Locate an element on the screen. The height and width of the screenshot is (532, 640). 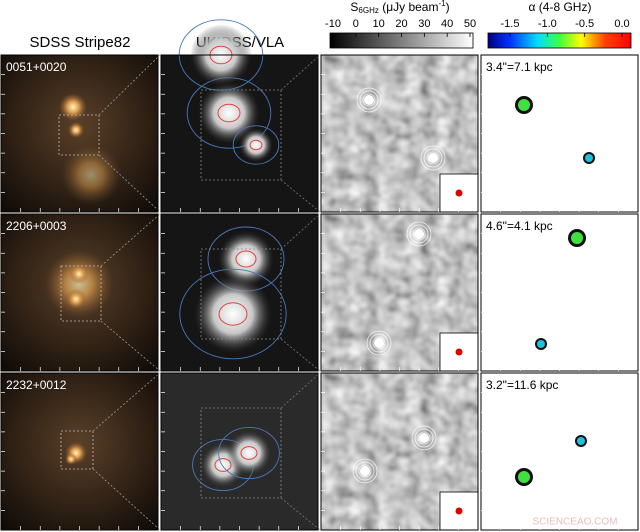
sdss-panel: 0051+0020 is located at coordinates (81, 133).